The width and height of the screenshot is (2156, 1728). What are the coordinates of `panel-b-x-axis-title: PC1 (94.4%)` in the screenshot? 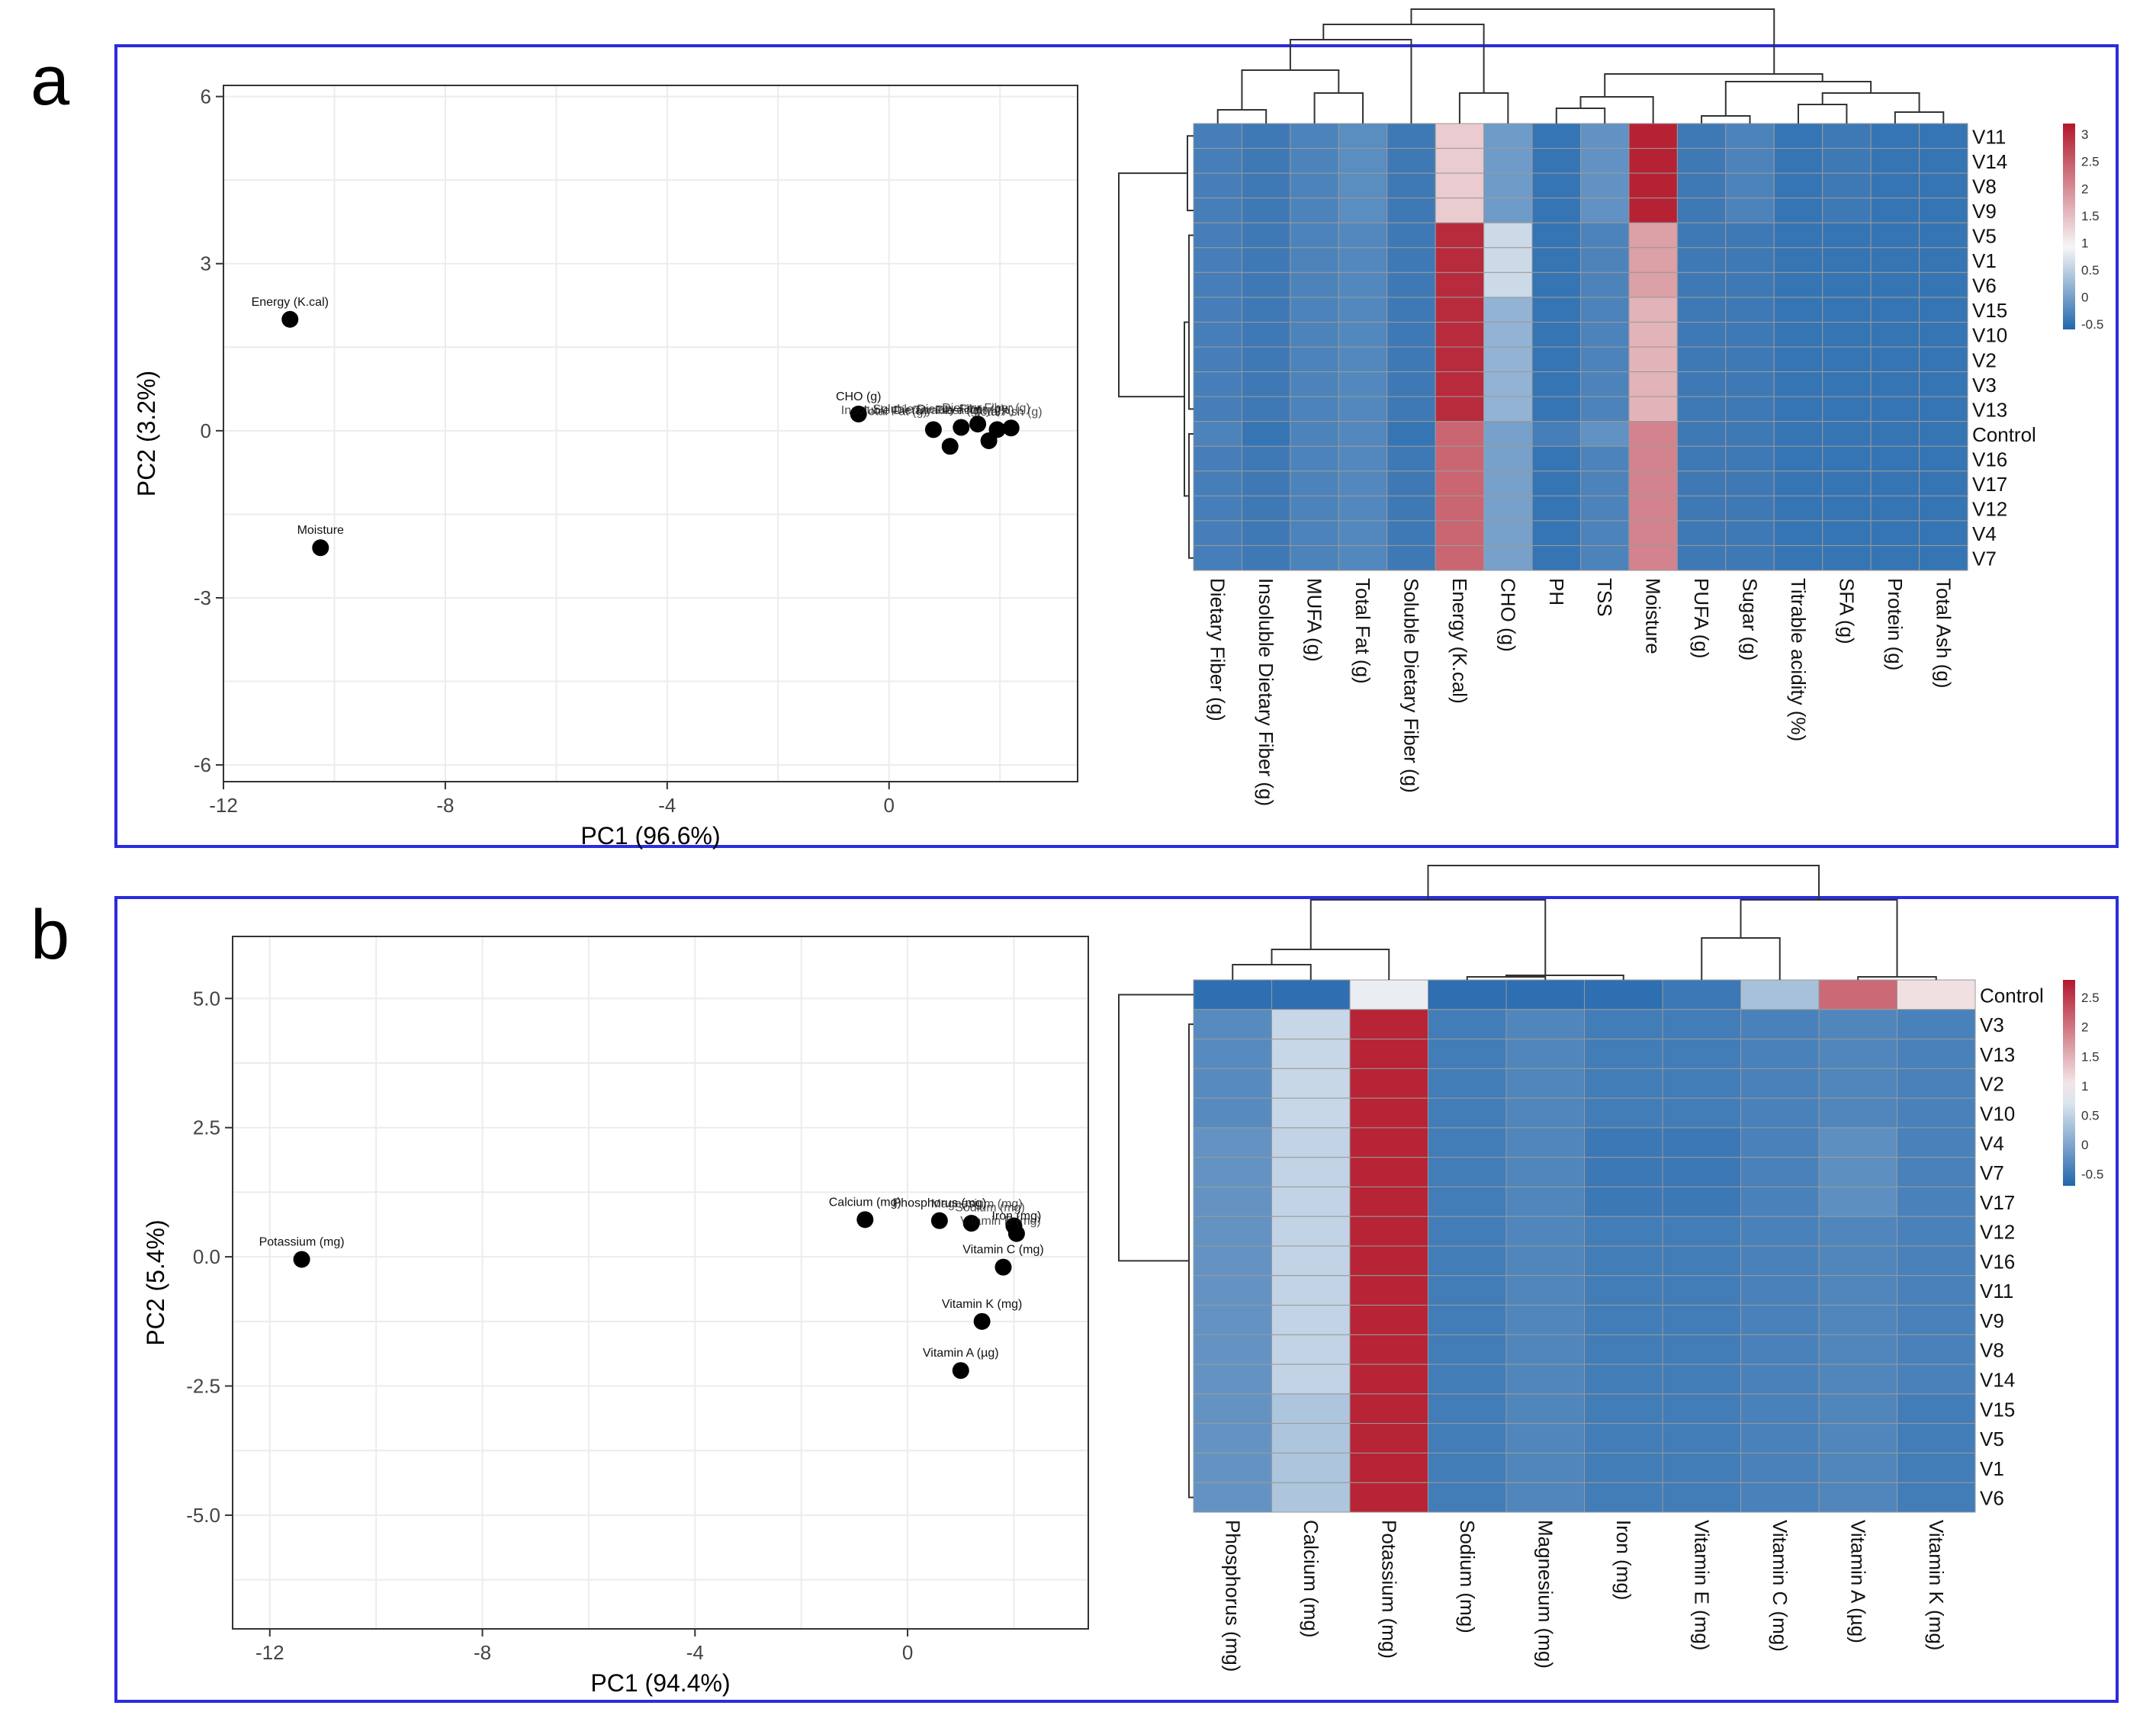 It's located at (660, 1683).